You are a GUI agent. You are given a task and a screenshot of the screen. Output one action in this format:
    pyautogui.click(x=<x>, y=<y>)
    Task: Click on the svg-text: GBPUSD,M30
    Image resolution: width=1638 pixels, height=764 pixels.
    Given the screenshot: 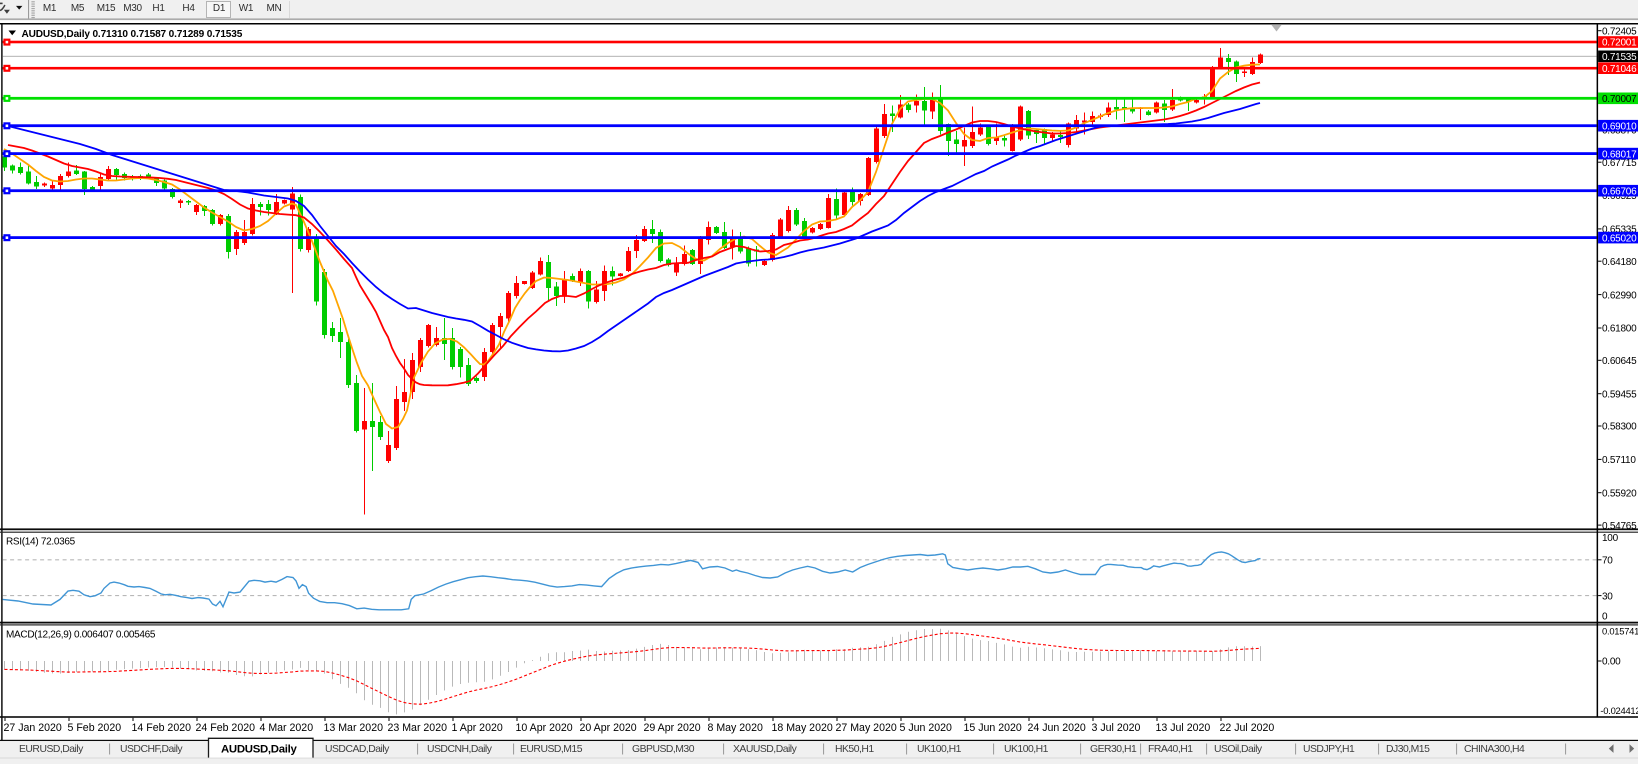 What is the action you would take?
    pyautogui.click(x=663, y=749)
    